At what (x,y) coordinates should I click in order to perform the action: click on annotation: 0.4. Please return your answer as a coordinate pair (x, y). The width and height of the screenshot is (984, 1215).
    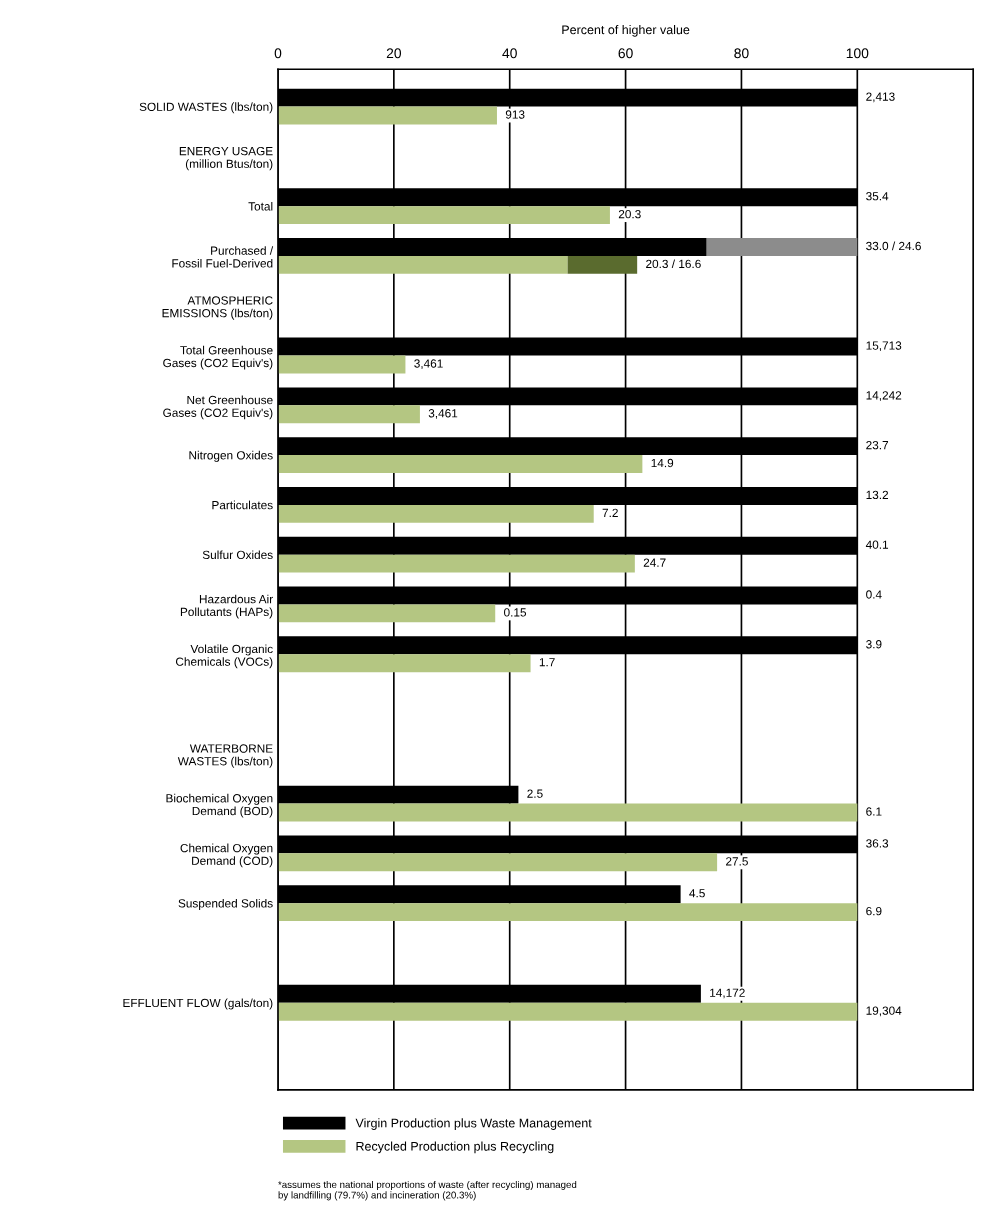
    Looking at the image, I should click on (874, 594).